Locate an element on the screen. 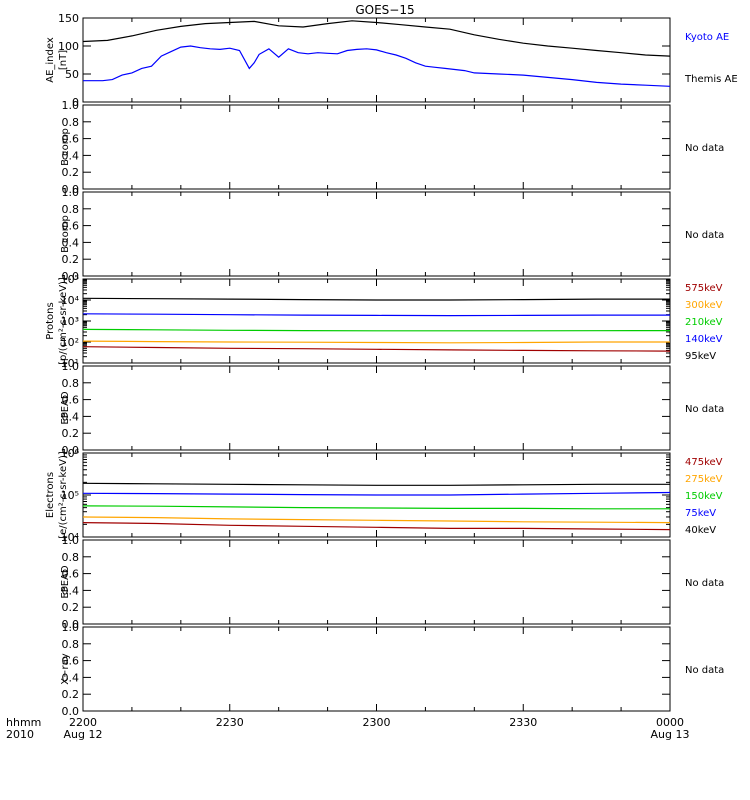 The width and height of the screenshot is (750, 800). y-axis-label: Protons is located at coordinates (50, 320).